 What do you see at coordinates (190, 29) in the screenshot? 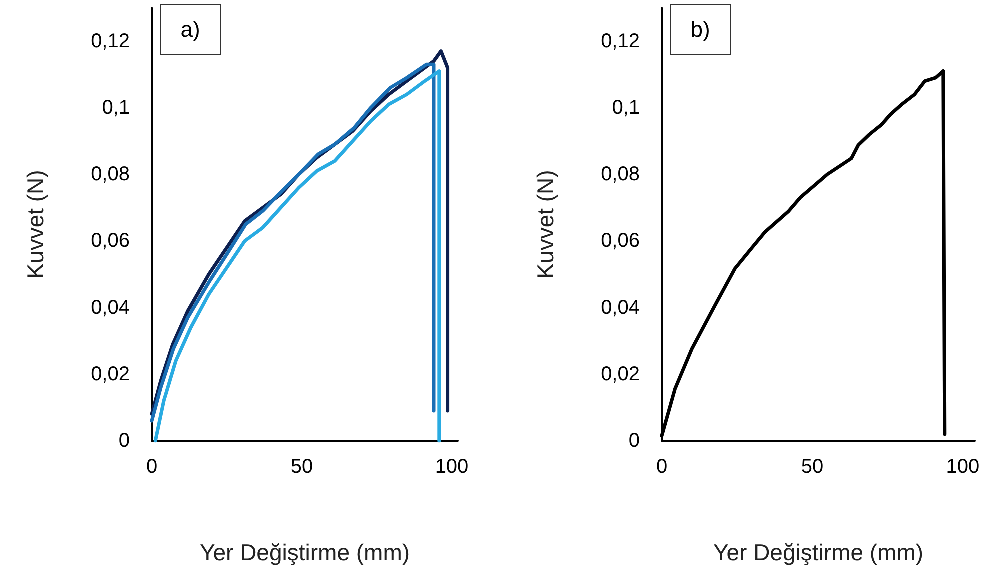
I see `annotation: a)` at bounding box center [190, 29].